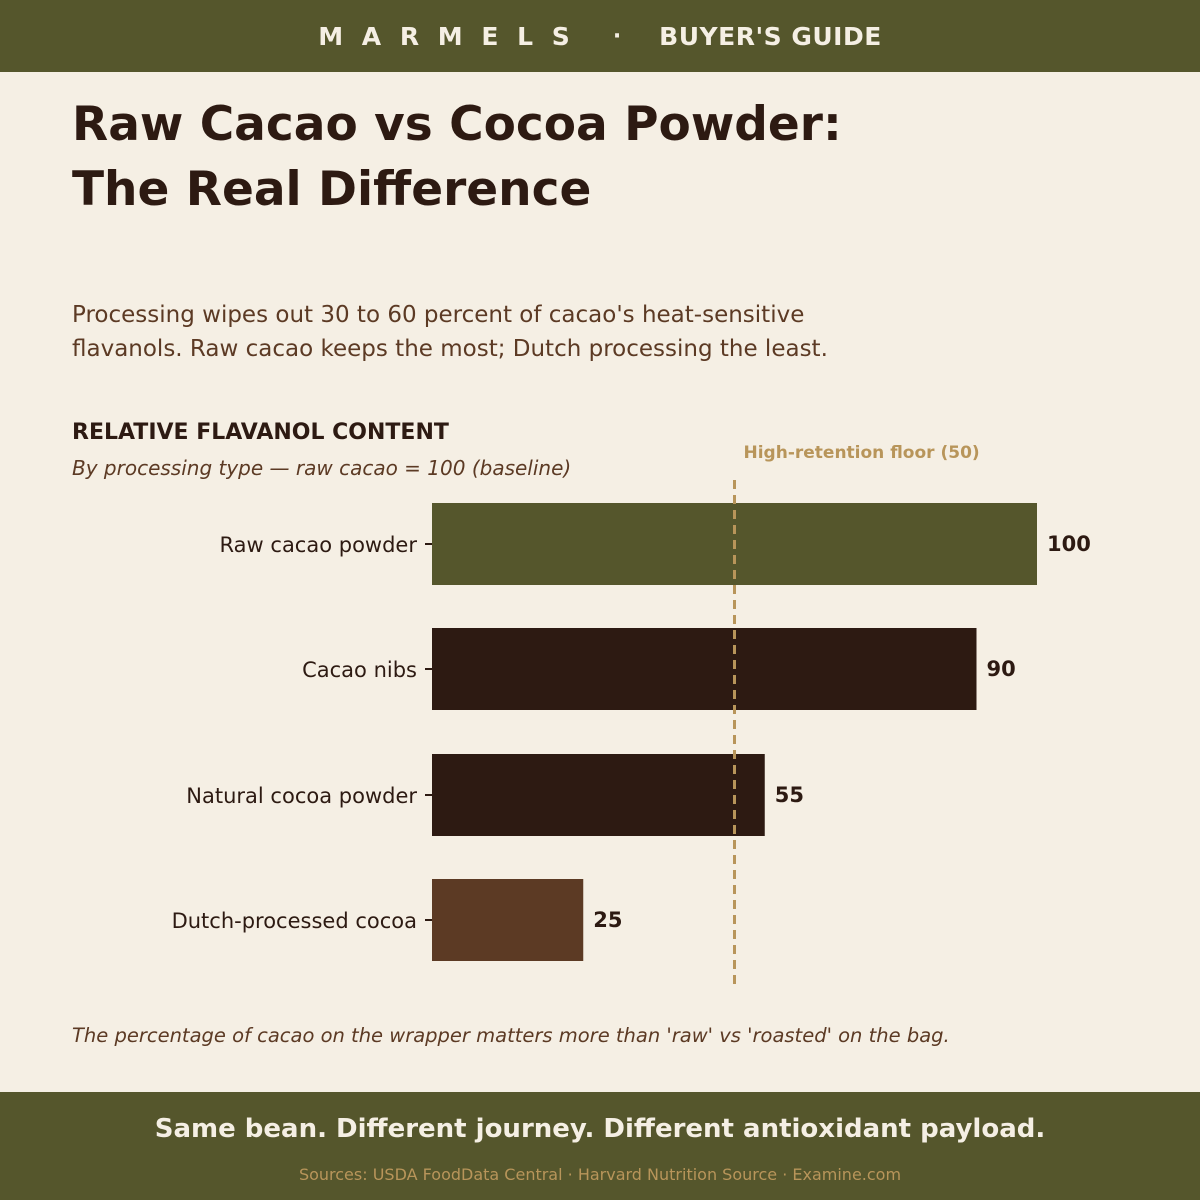 The height and width of the screenshot is (1200, 1200). I want to click on top-banner: M A R M E L S · BUYER'S GUIDE, so click(600, 36).